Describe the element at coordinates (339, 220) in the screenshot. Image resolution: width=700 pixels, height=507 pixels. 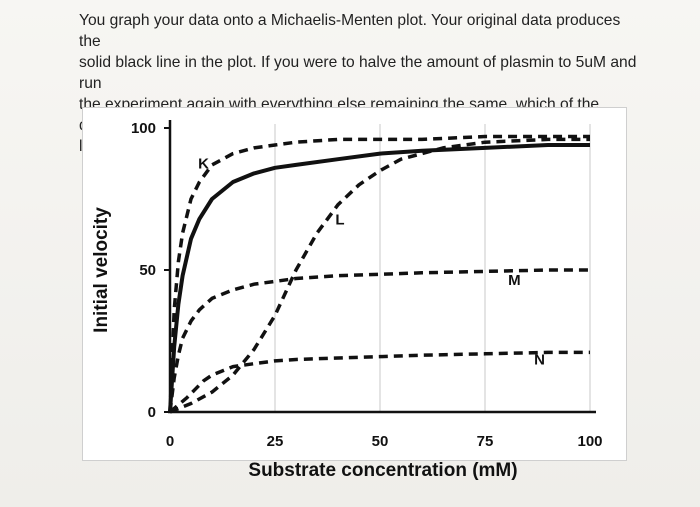
I see `curve-label-l: L` at that location.